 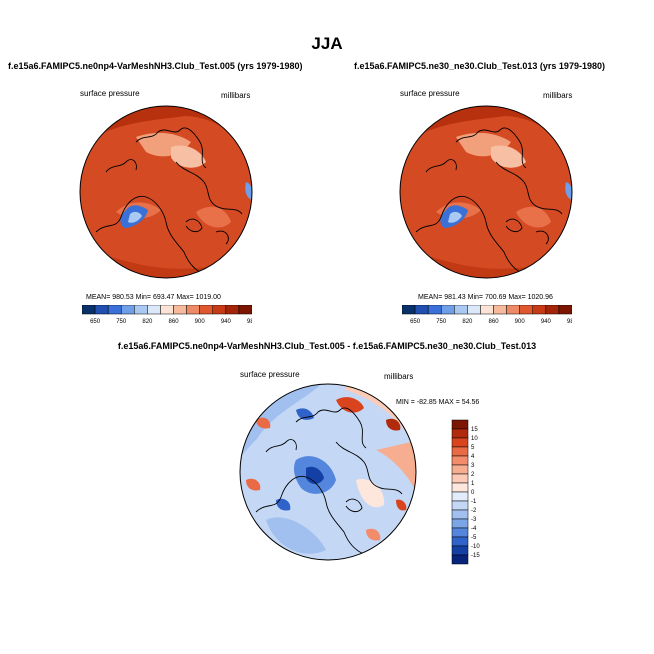 I want to click on colorbar-tick-label-top-left-0: 650, so click(x=95, y=322).